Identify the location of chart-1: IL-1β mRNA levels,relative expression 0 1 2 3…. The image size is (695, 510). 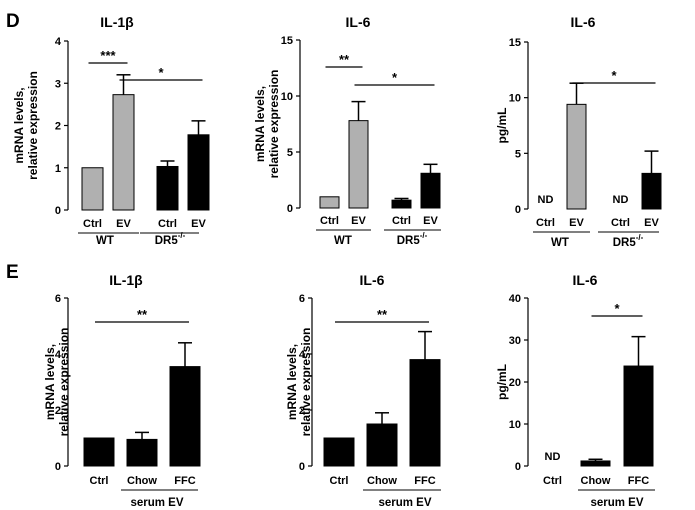
(111, 130).